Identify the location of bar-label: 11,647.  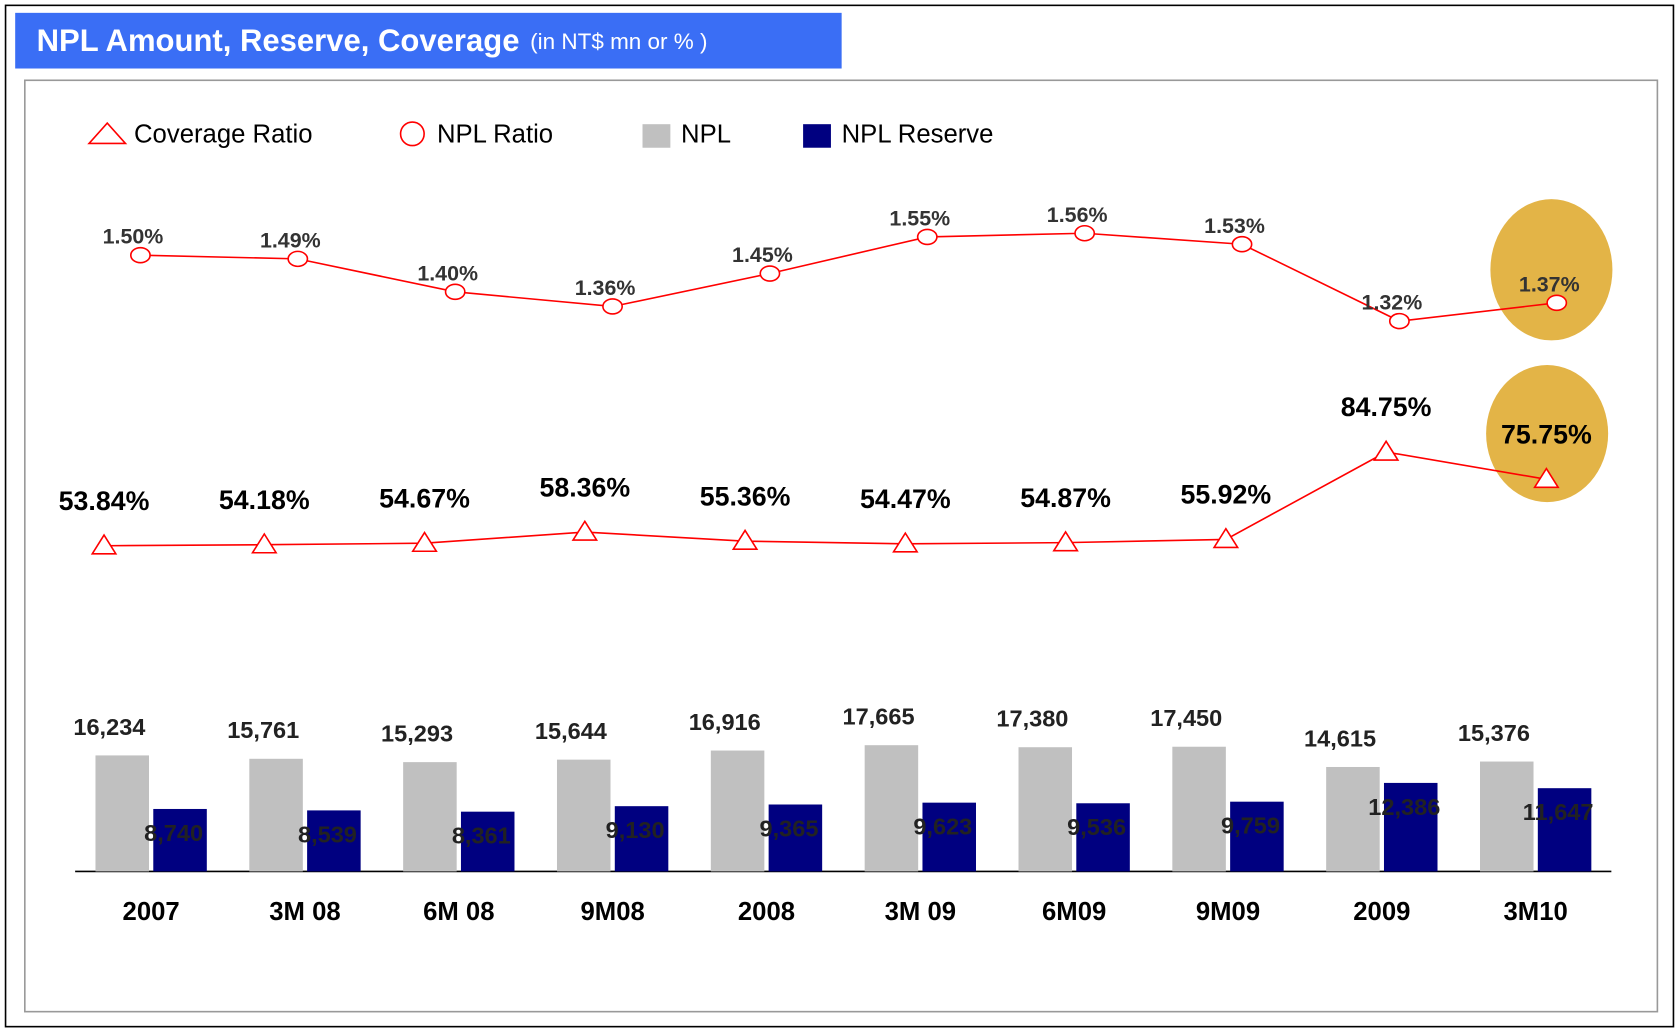
(1558, 812).